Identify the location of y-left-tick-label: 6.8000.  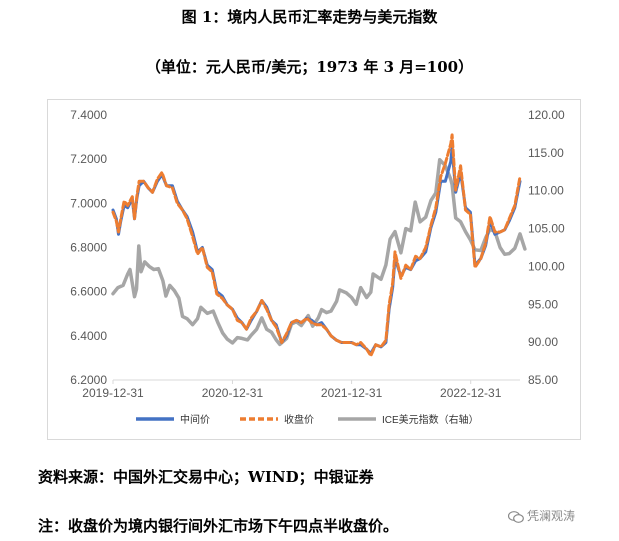
(88, 248).